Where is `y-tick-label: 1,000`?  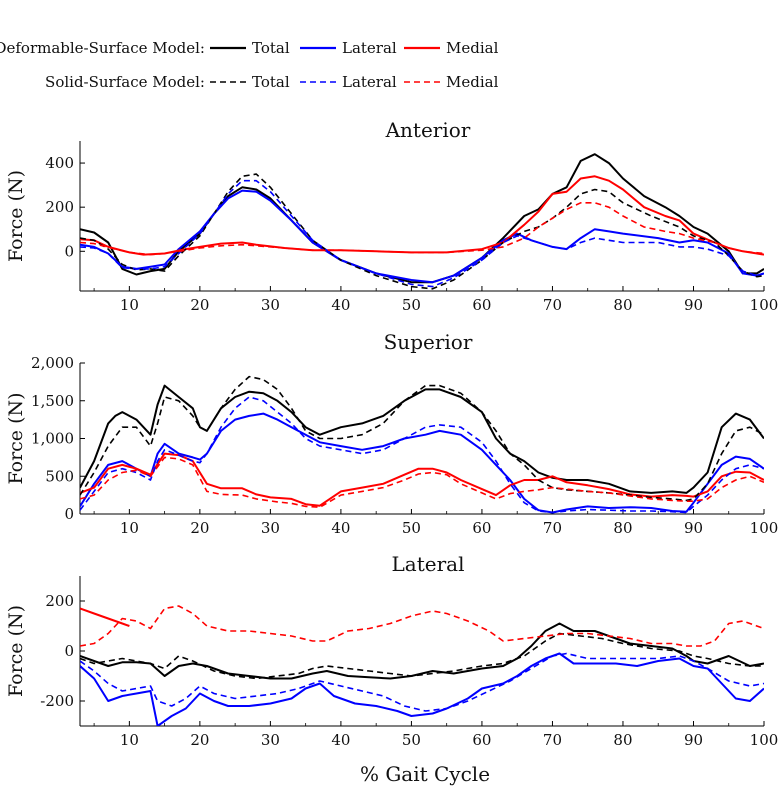 y-tick-label: 1,000 is located at coordinates (52, 439).